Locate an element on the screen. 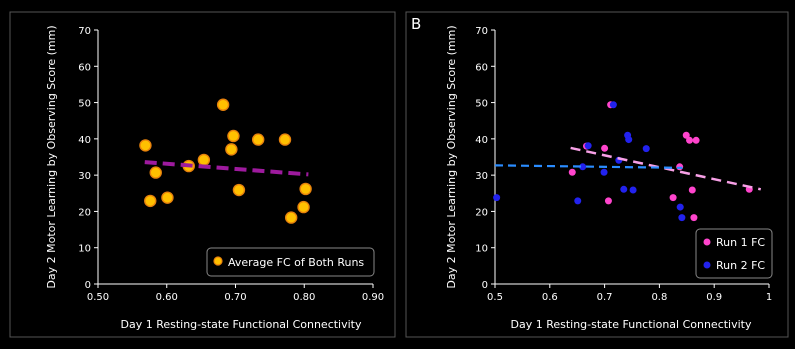 The width and height of the screenshot is (795, 349). panel-b-legend-label-run2: Run 2 FC is located at coordinates (740, 265).